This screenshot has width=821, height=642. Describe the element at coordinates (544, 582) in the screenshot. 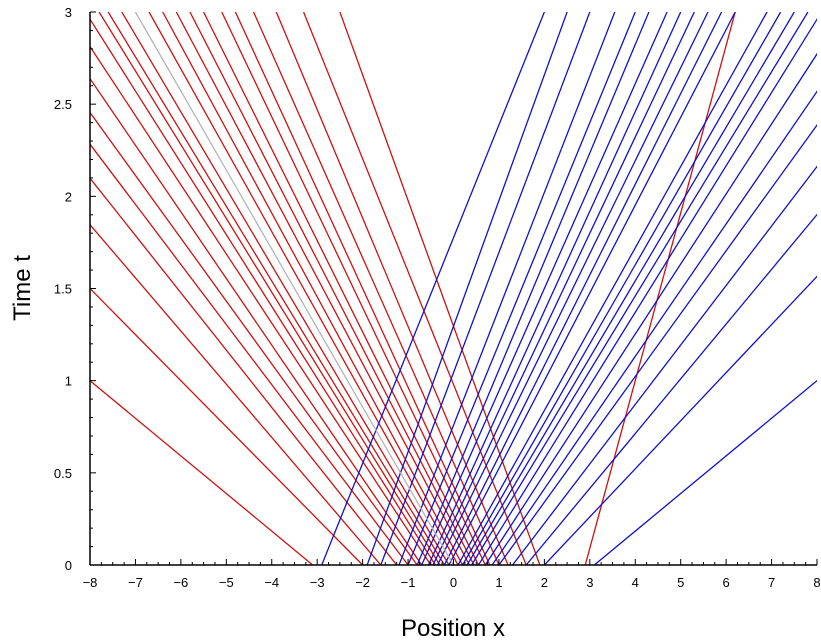

I see `x-tick-label: 2` at that location.